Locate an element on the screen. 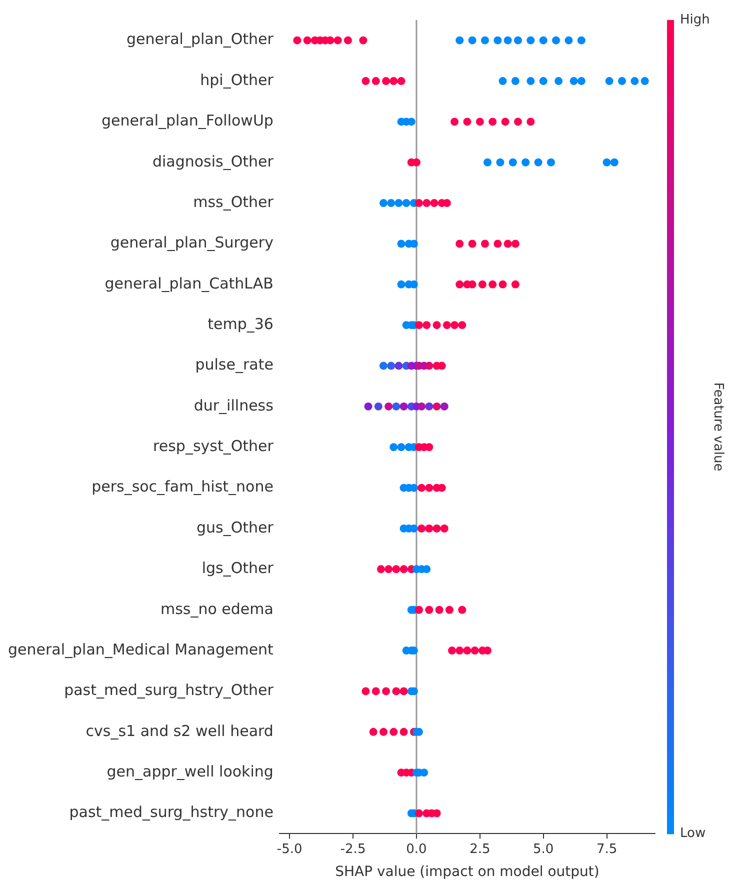  y-tick-label: cvs_s1 and s2 well heard is located at coordinates (180, 731).